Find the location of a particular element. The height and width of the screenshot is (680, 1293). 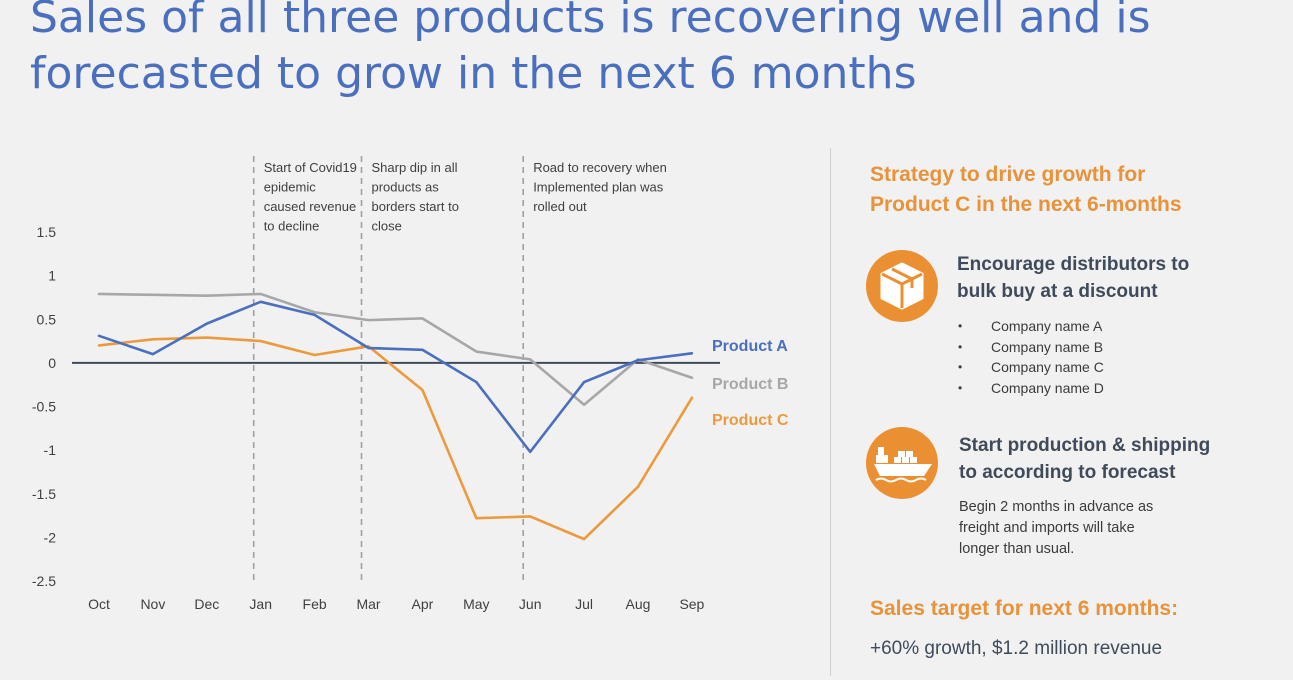

annotation-text: close is located at coordinates (387, 226).